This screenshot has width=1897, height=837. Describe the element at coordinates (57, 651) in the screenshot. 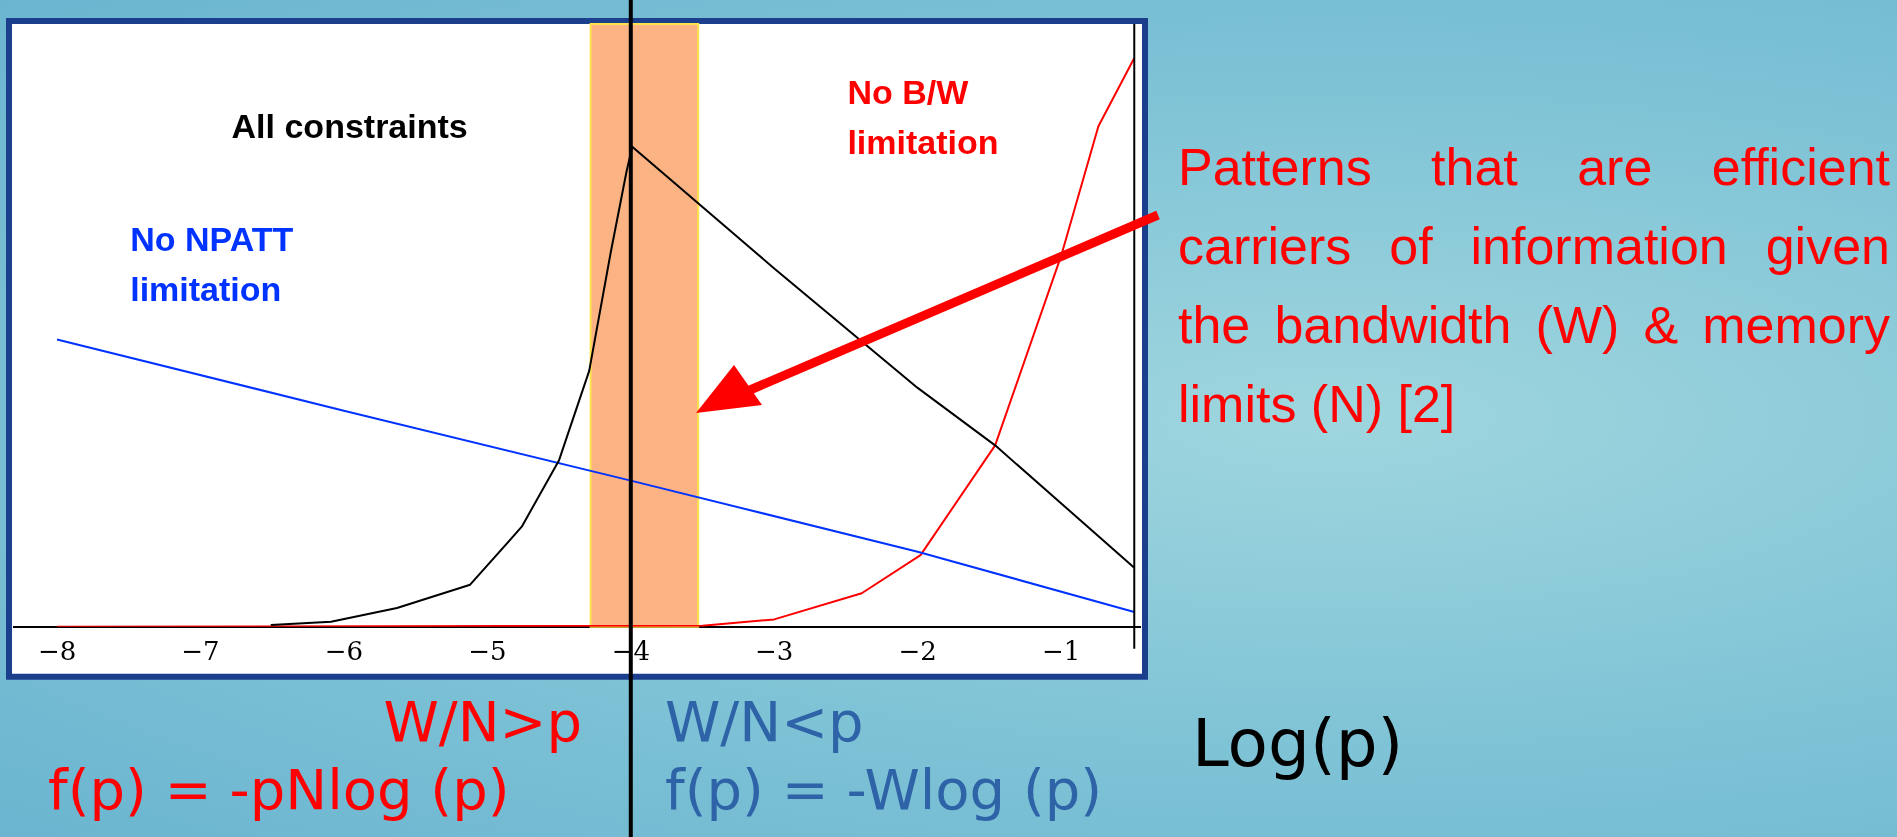

I see `x-tick-label: −8` at that location.